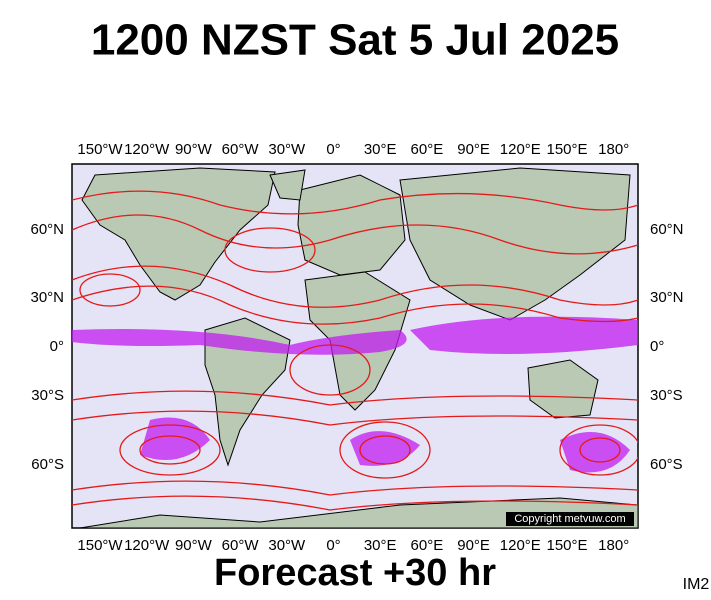 The image size is (711, 600). What do you see at coordinates (47, 229) in the screenshot?
I see `lat-label-left: 60°N` at bounding box center [47, 229].